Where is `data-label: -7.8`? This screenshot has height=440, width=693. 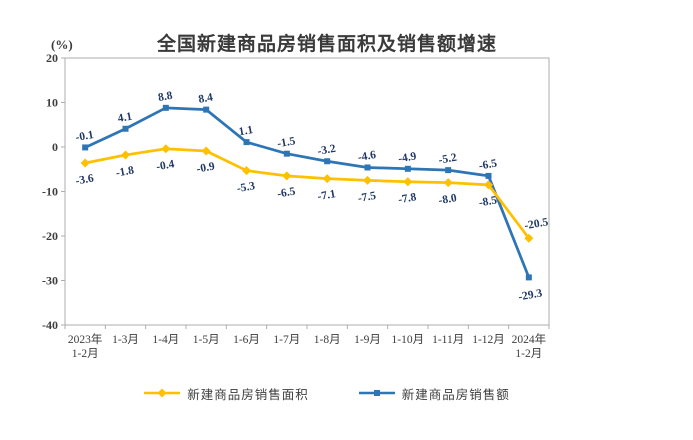 data-label: -7.8 is located at coordinates (407, 198).